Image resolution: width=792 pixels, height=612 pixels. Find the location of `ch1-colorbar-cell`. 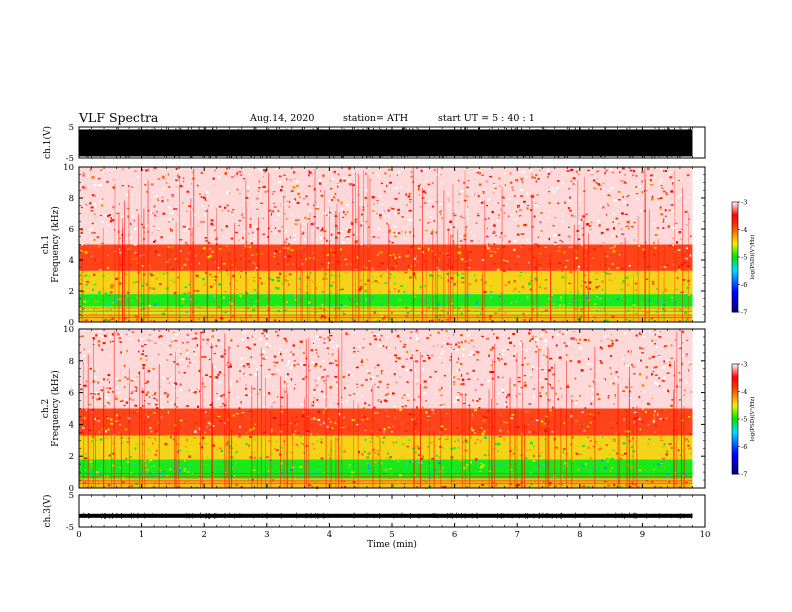

ch1-colorbar-cell is located at coordinates (735, 228).